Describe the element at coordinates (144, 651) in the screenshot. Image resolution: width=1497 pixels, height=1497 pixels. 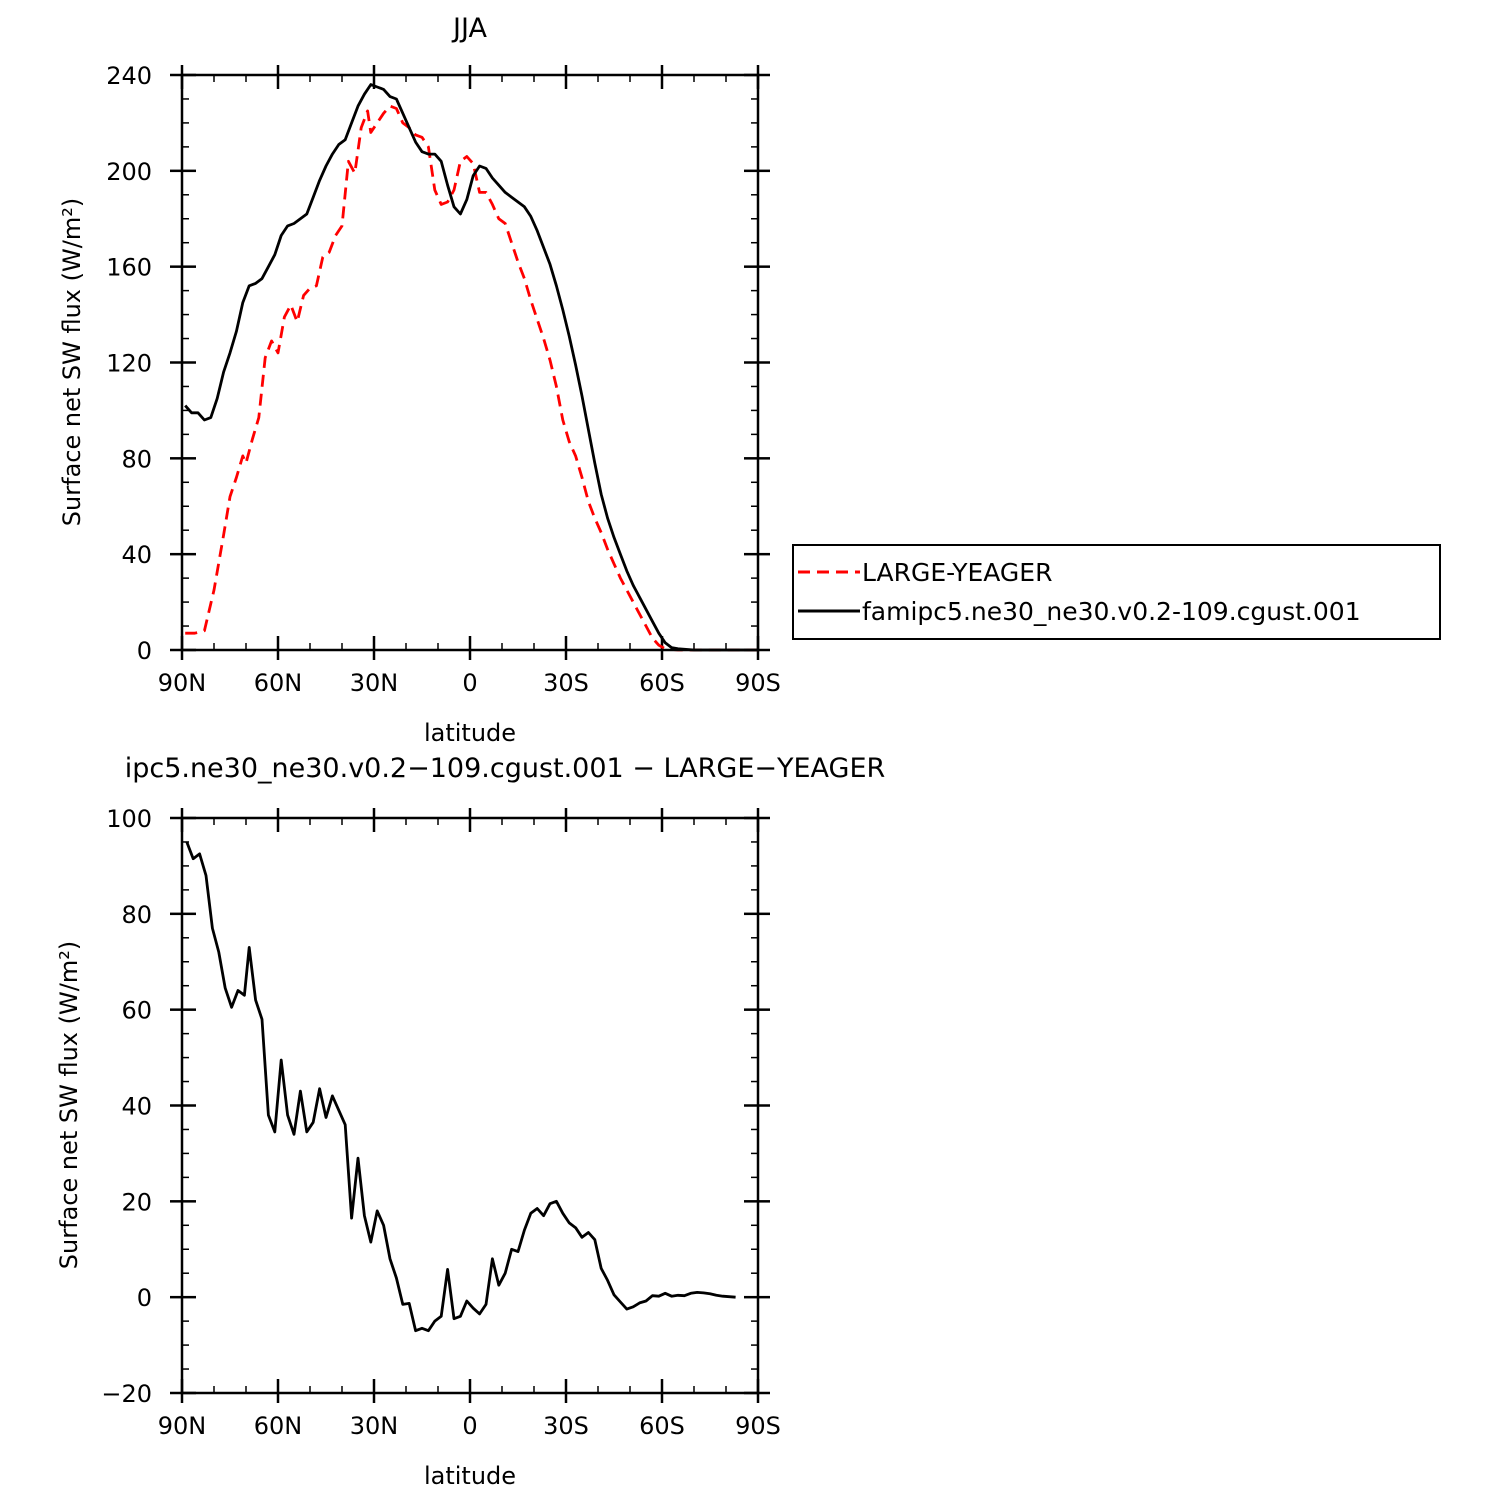
I see `top-y-tick-label: 0` at that location.